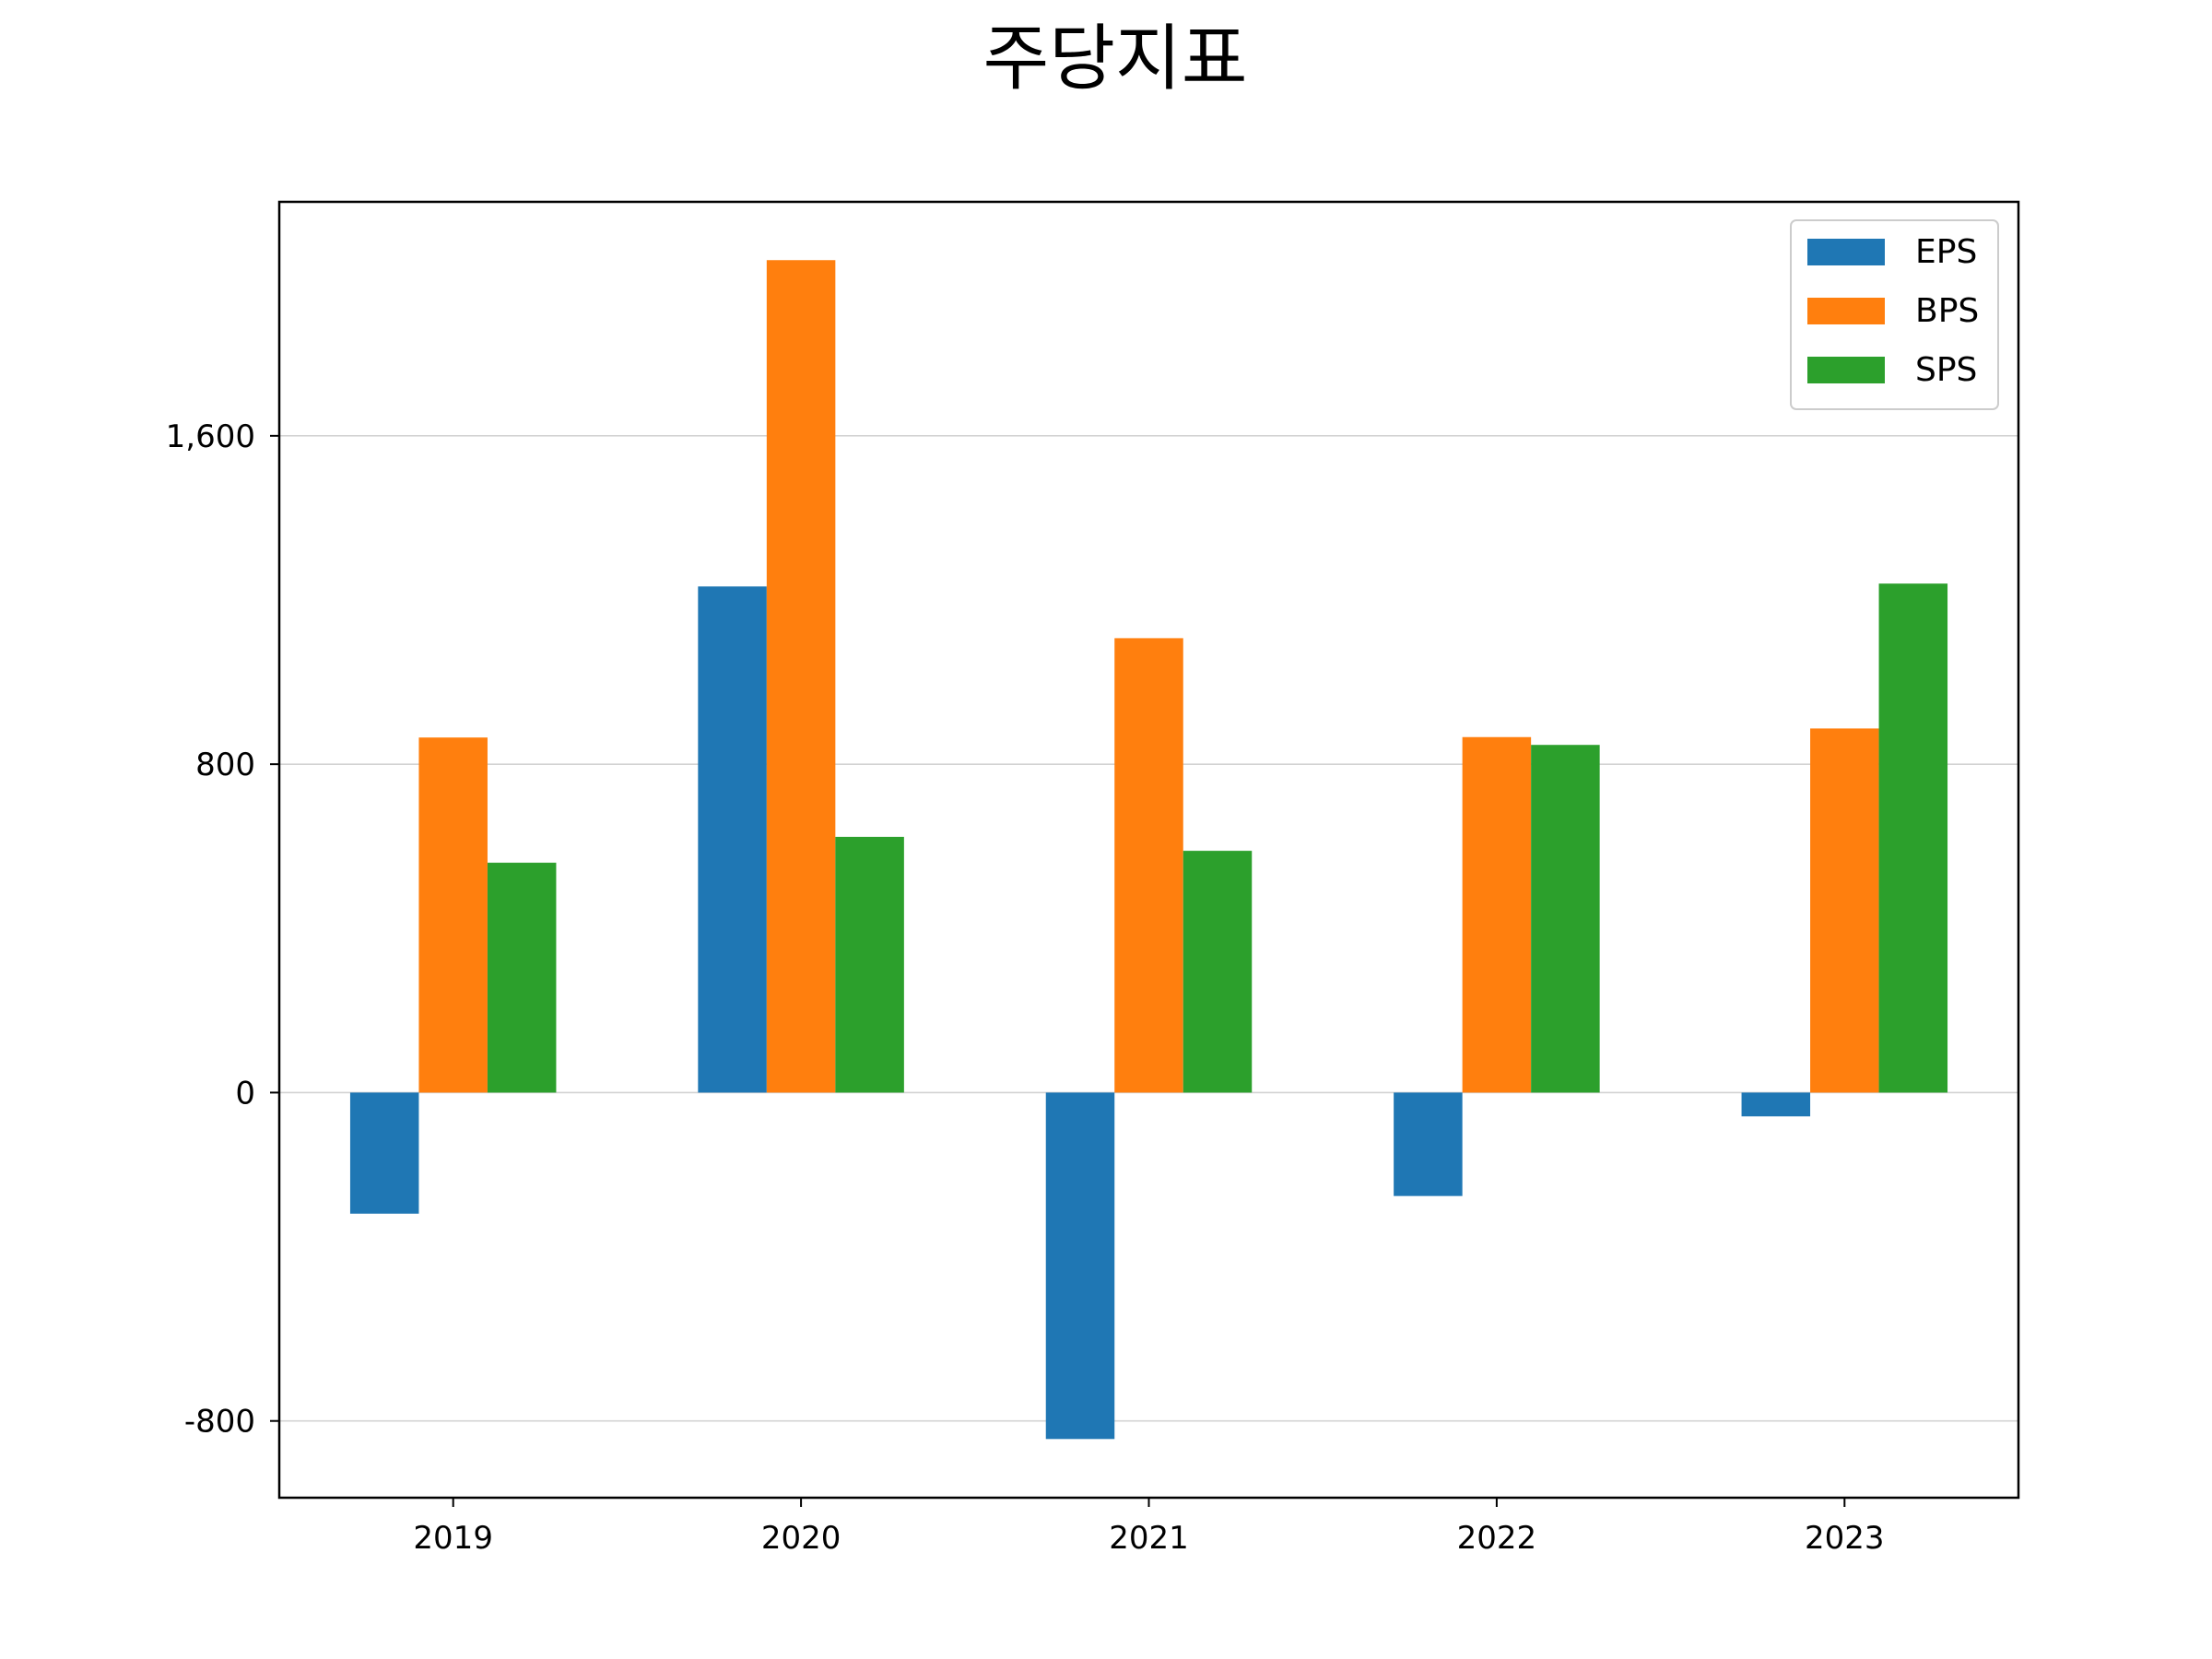 This screenshot has width=2212, height=1659. What do you see at coordinates (1946, 252) in the screenshot?
I see `legend-label-eps: EPS` at bounding box center [1946, 252].